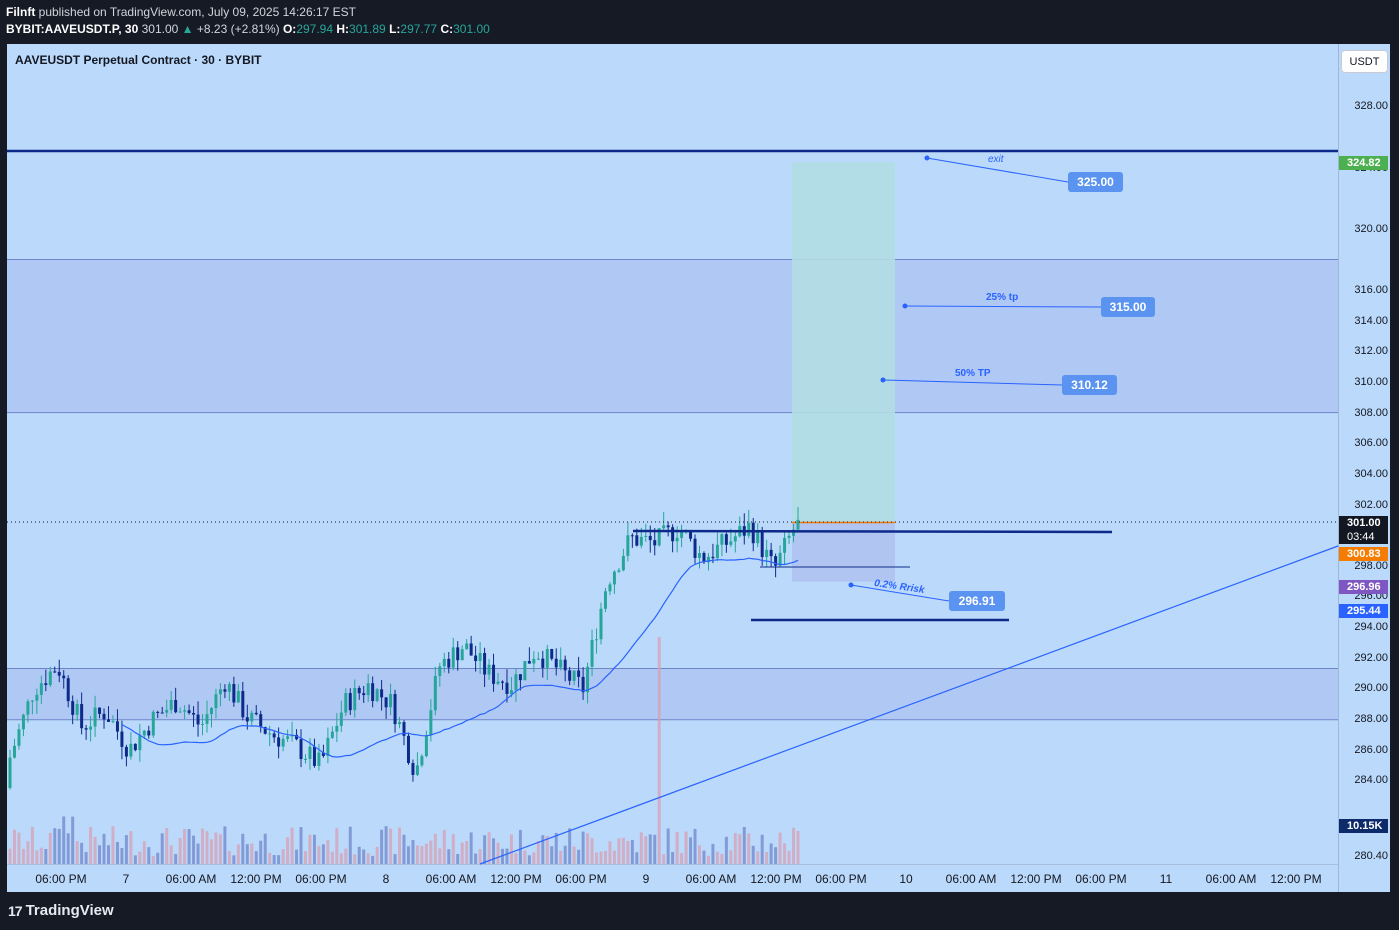  What do you see at coordinates (1371, 412) in the screenshot?
I see `price-tick-label: 308.00` at bounding box center [1371, 412].